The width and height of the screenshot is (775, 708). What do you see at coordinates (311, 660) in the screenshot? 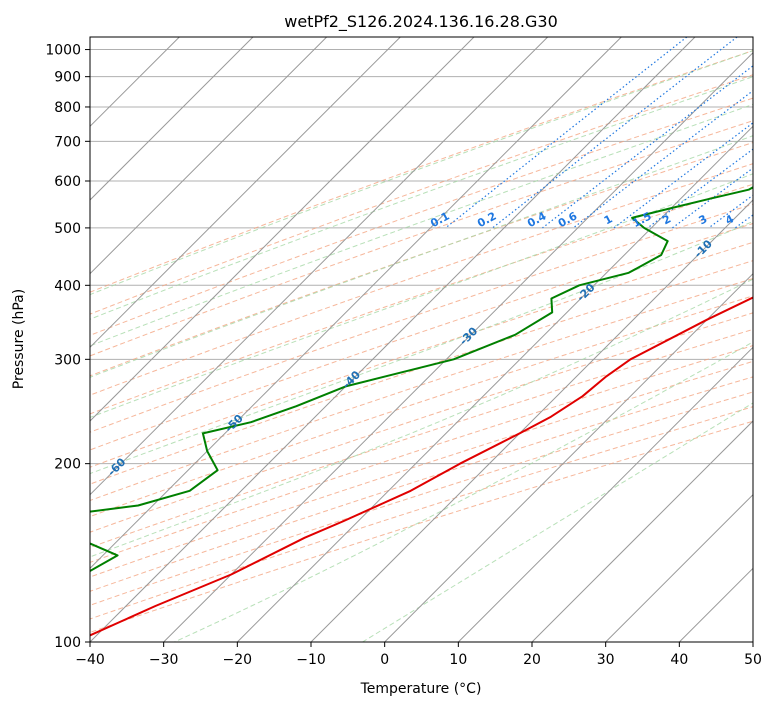
I see `x-tick-label: −10` at bounding box center [311, 660].